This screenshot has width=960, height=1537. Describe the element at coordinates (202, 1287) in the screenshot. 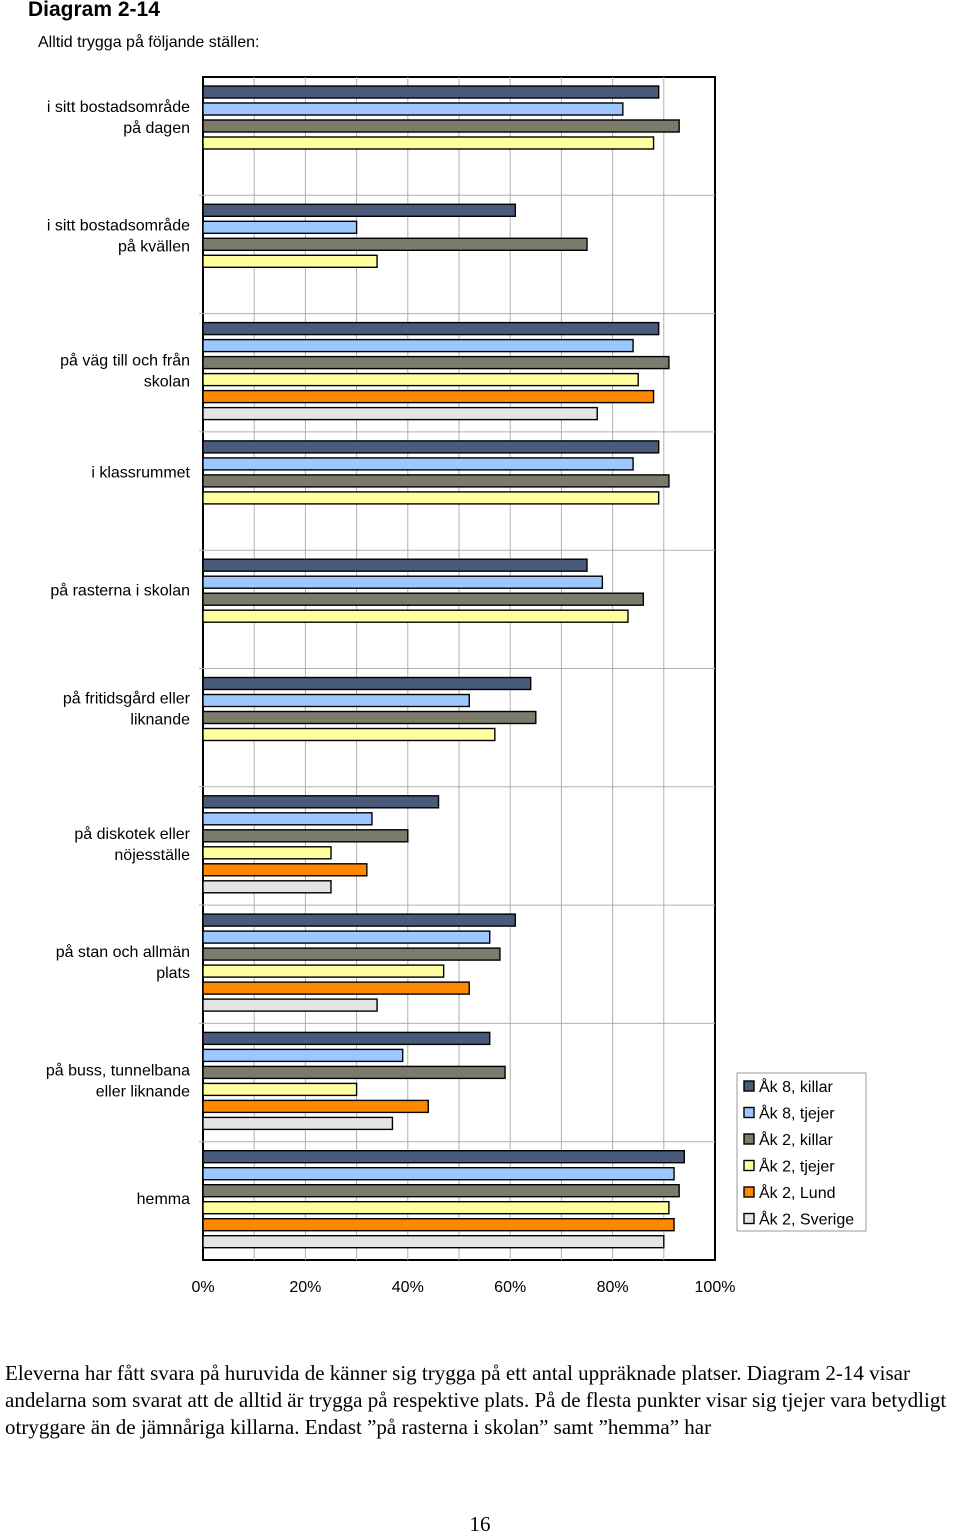

I see `x-tick-label: 0%` at that location.